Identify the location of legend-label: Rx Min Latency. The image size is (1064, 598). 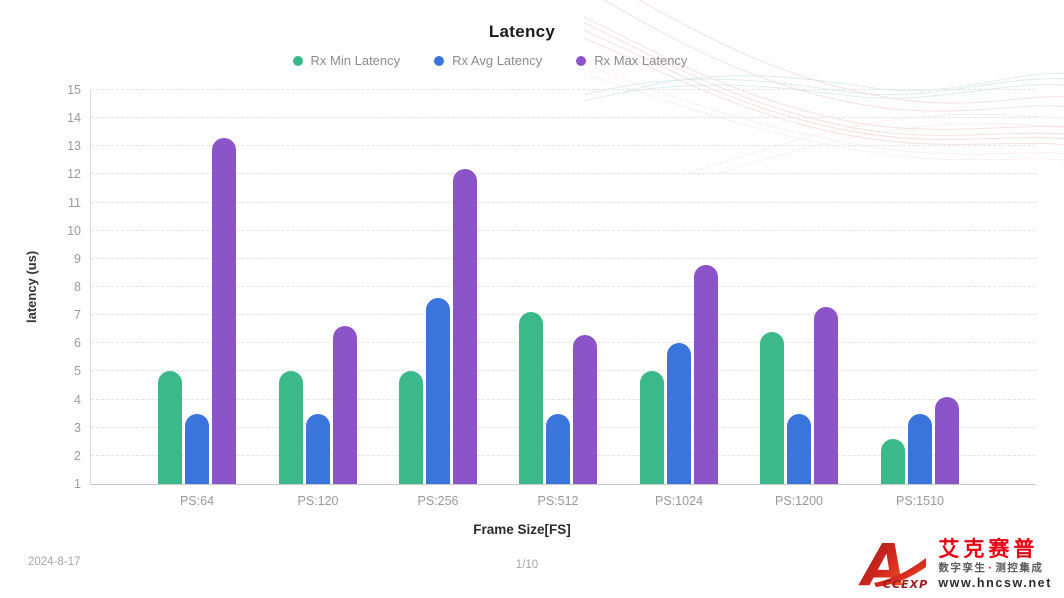
(355, 60).